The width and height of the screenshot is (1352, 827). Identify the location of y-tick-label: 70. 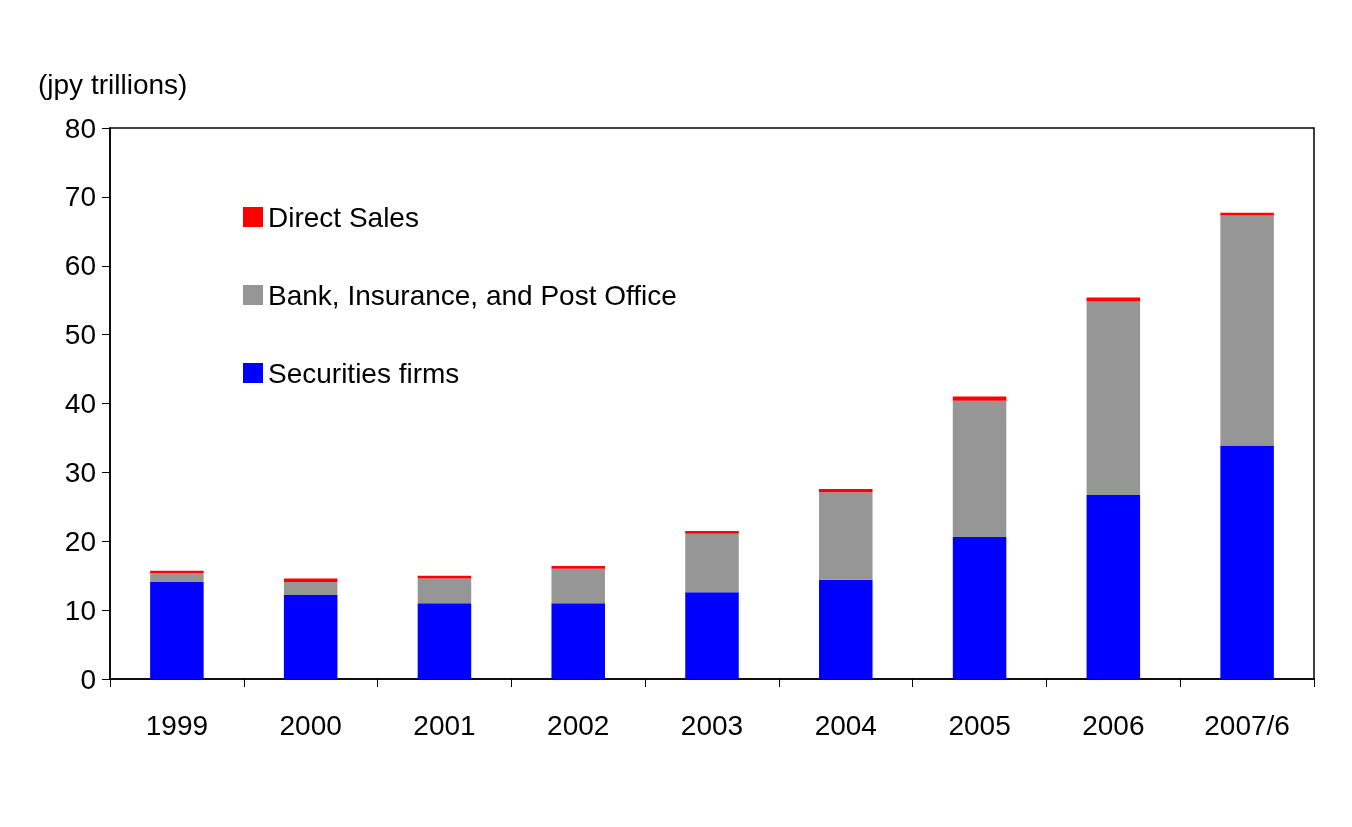
(80, 197).